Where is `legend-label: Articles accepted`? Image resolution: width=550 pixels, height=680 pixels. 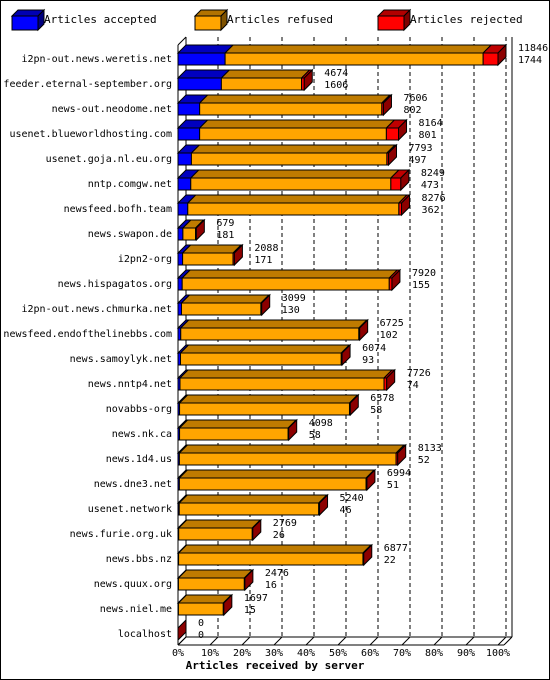
legend-label: Articles accepted is located at coordinates (100, 19).